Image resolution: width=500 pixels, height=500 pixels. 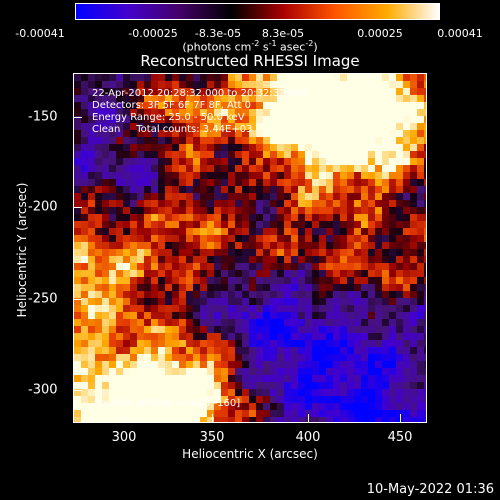 What do you see at coordinates (43, 207) in the screenshot?
I see `y-tick-label: -200` at bounding box center [43, 207].